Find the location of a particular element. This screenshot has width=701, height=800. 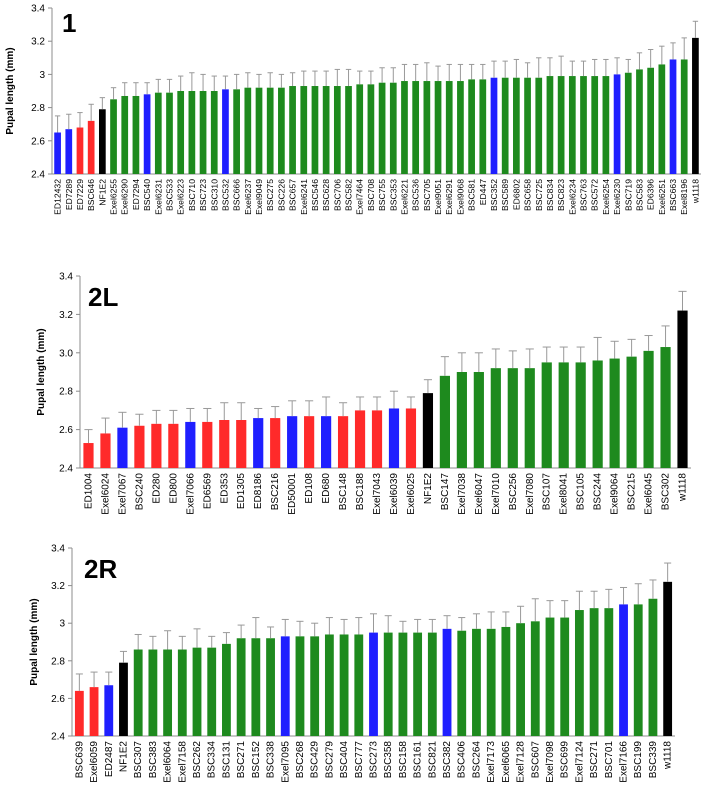

x-tick-label: BSC339 is located at coordinates (653, 760).